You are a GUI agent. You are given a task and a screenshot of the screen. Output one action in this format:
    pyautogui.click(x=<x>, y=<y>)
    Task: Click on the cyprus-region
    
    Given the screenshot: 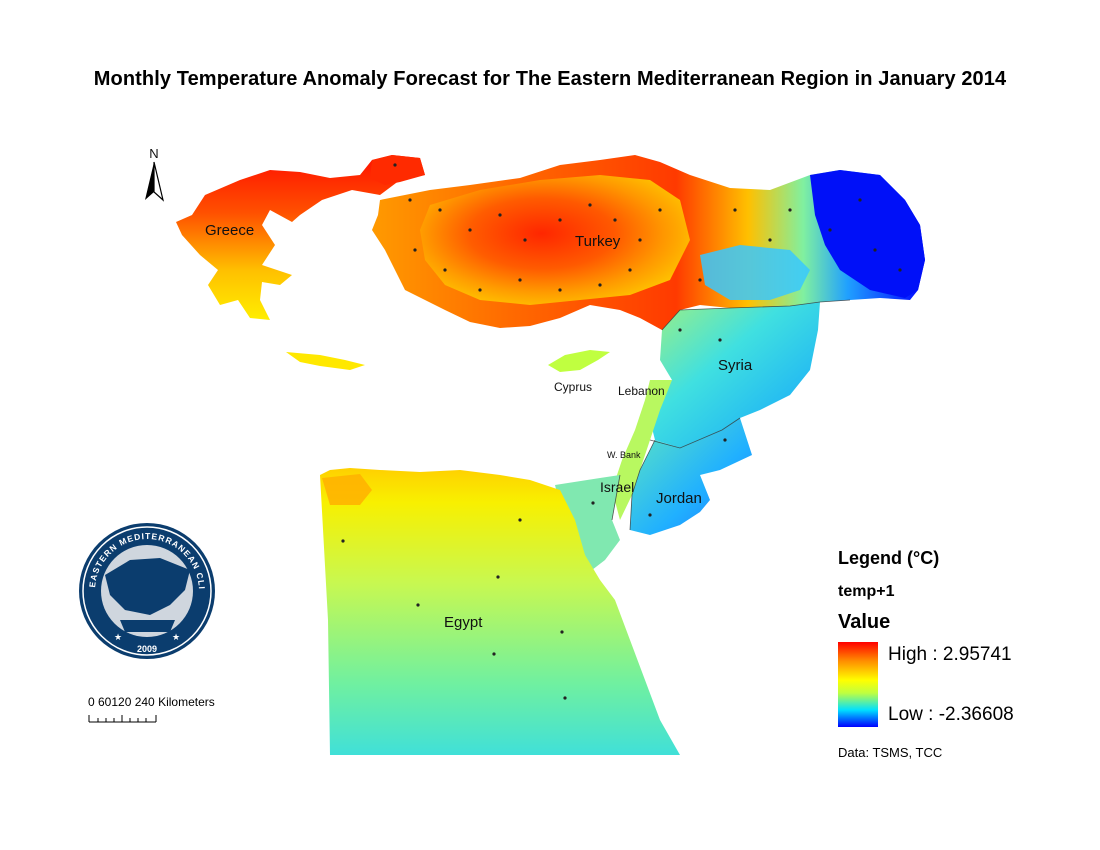 What is the action you would take?
    pyautogui.click(x=579, y=361)
    